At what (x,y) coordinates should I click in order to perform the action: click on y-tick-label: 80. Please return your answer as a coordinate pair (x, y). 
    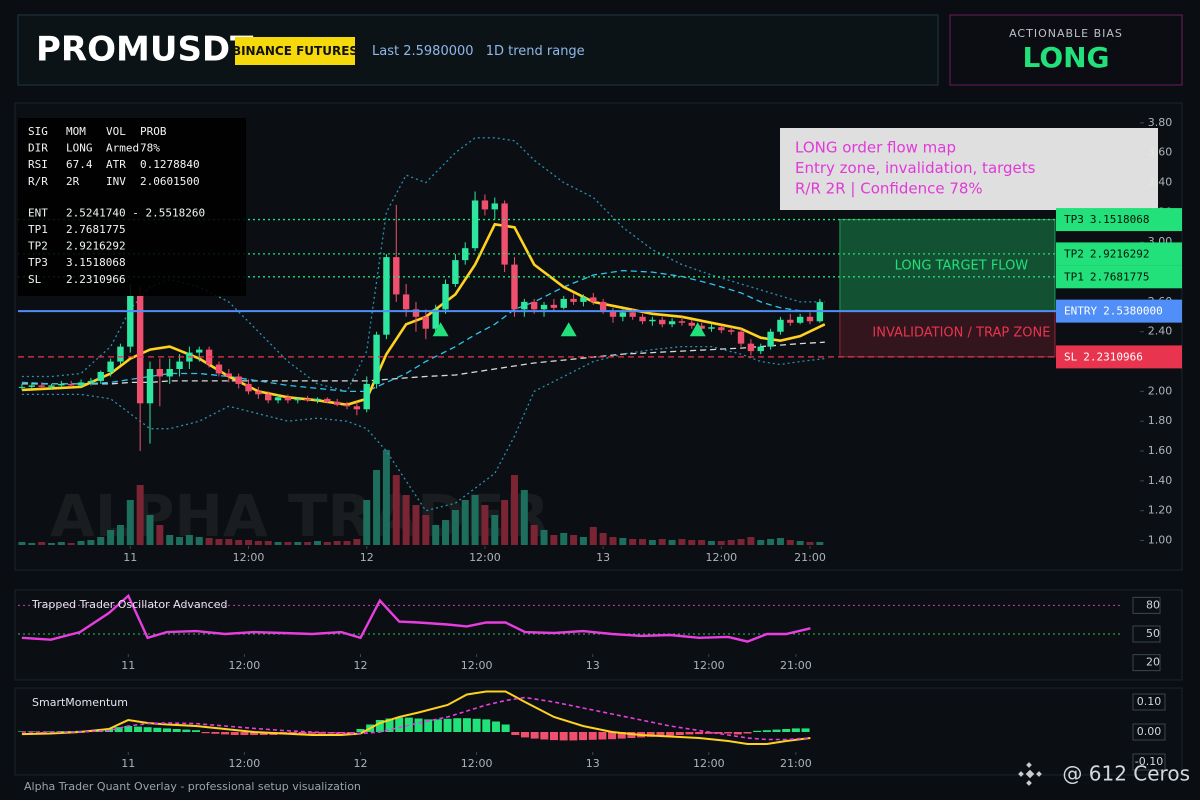
    Looking at the image, I should click on (1153, 604).